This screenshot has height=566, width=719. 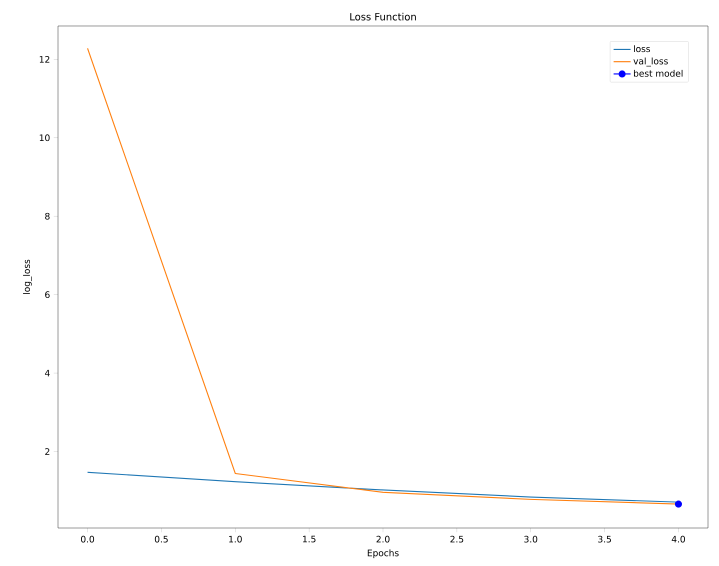 I want to click on y-tick-label: 4, so click(x=47, y=373).